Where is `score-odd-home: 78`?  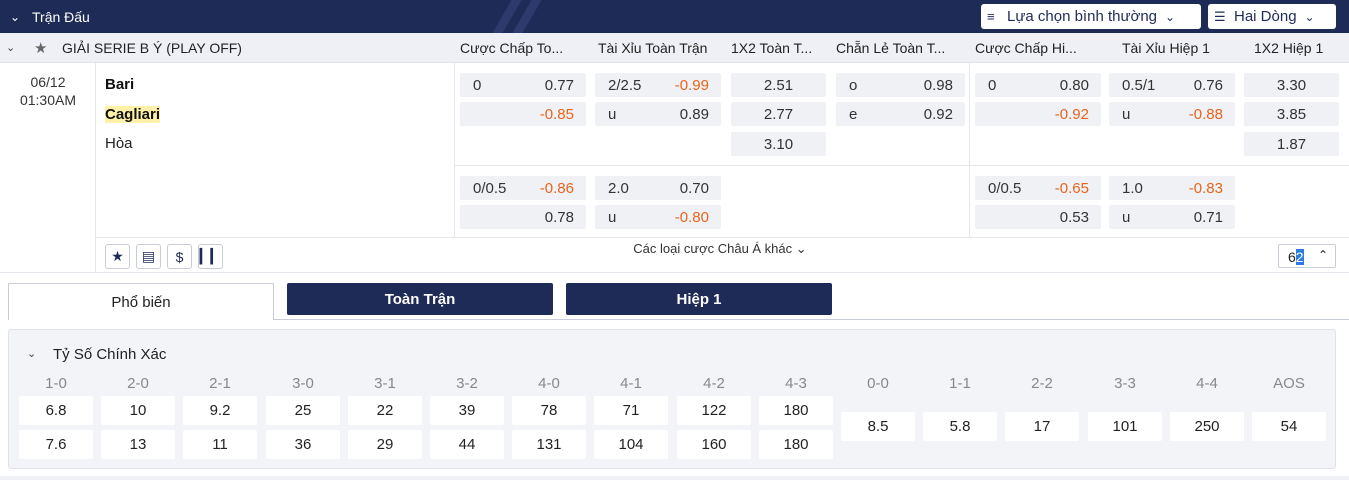 score-odd-home: 78 is located at coordinates (549, 410).